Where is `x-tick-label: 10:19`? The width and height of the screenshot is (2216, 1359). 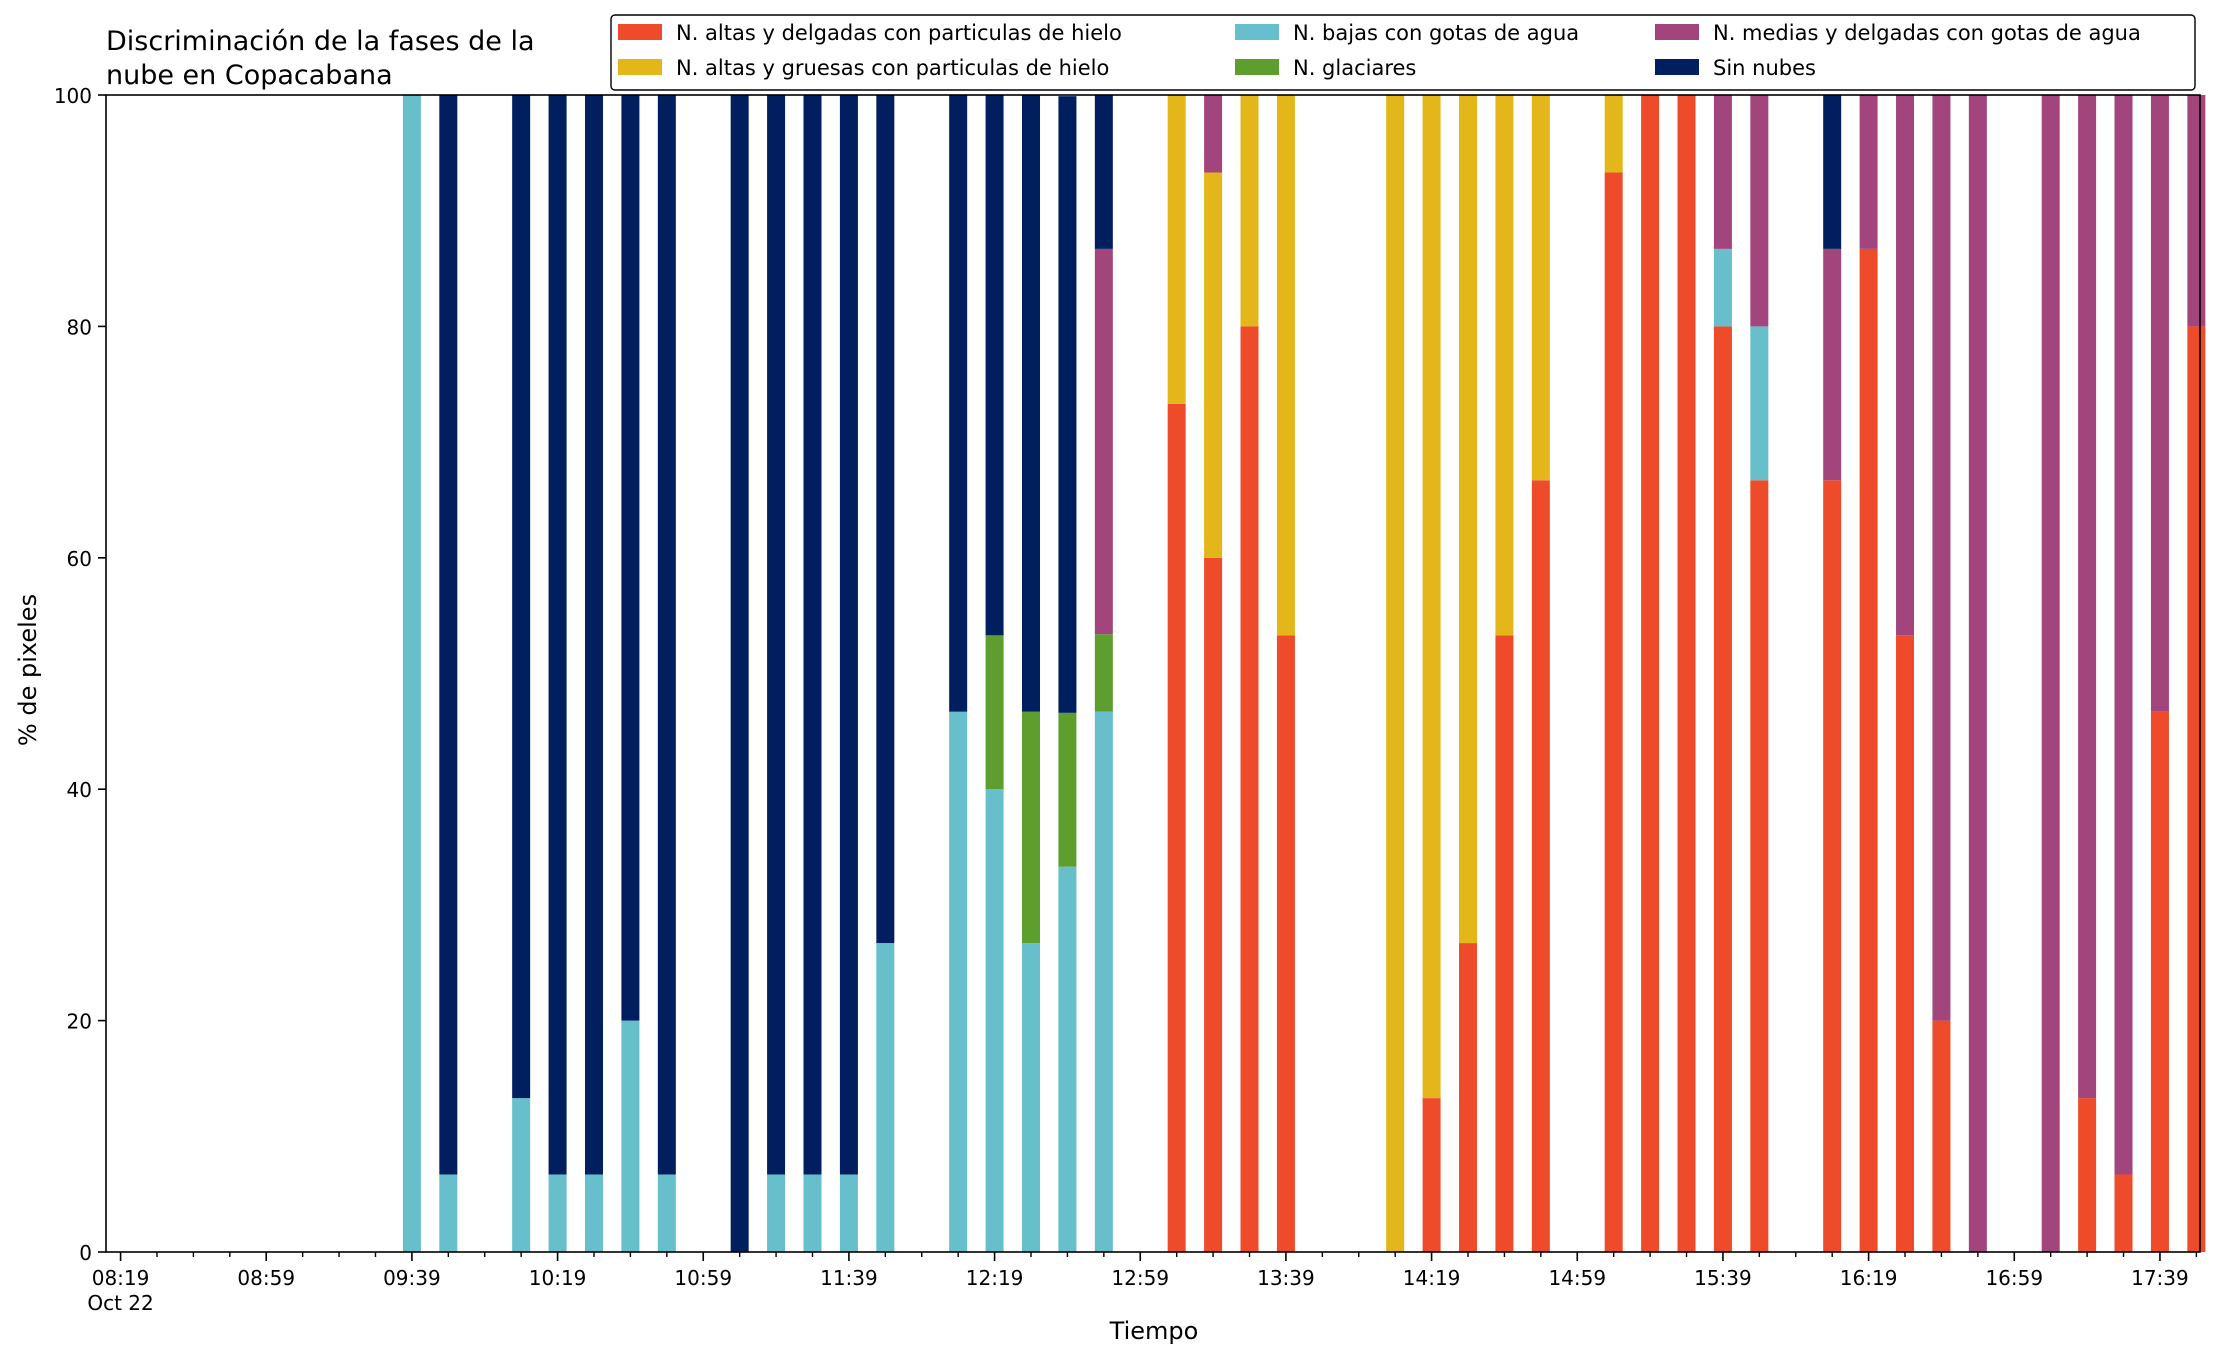
x-tick-label: 10:19 is located at coordinates (558, 1278).